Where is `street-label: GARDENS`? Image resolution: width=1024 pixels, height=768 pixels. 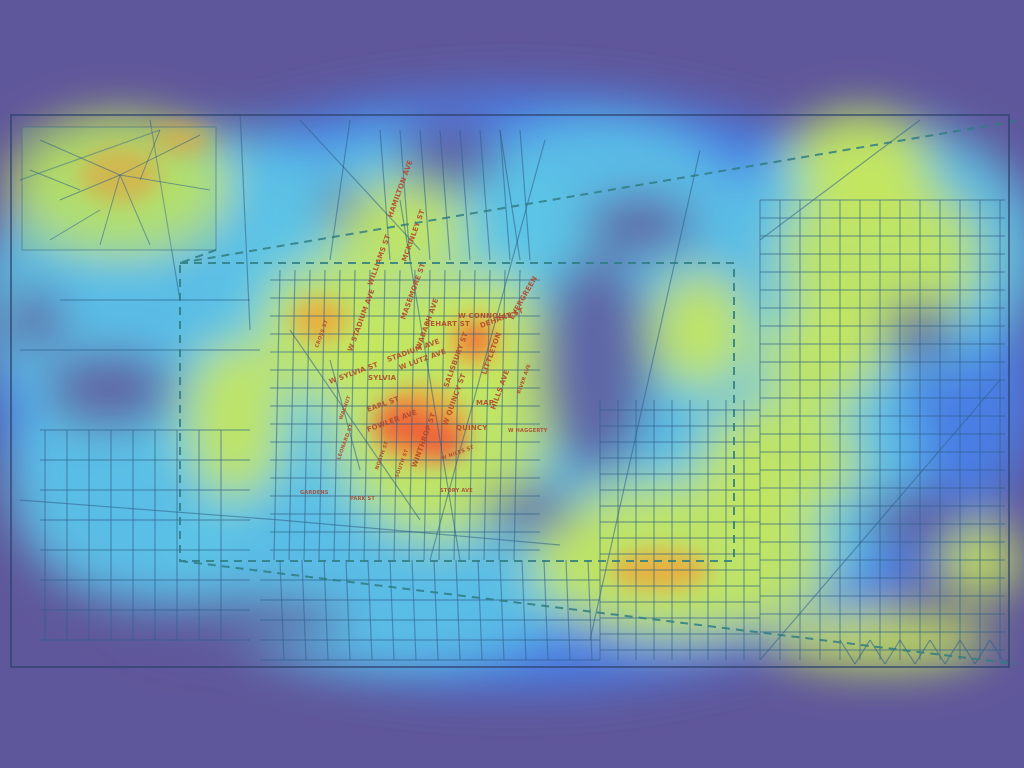
street-label: GARDENS is located at coordinates (314, 493).